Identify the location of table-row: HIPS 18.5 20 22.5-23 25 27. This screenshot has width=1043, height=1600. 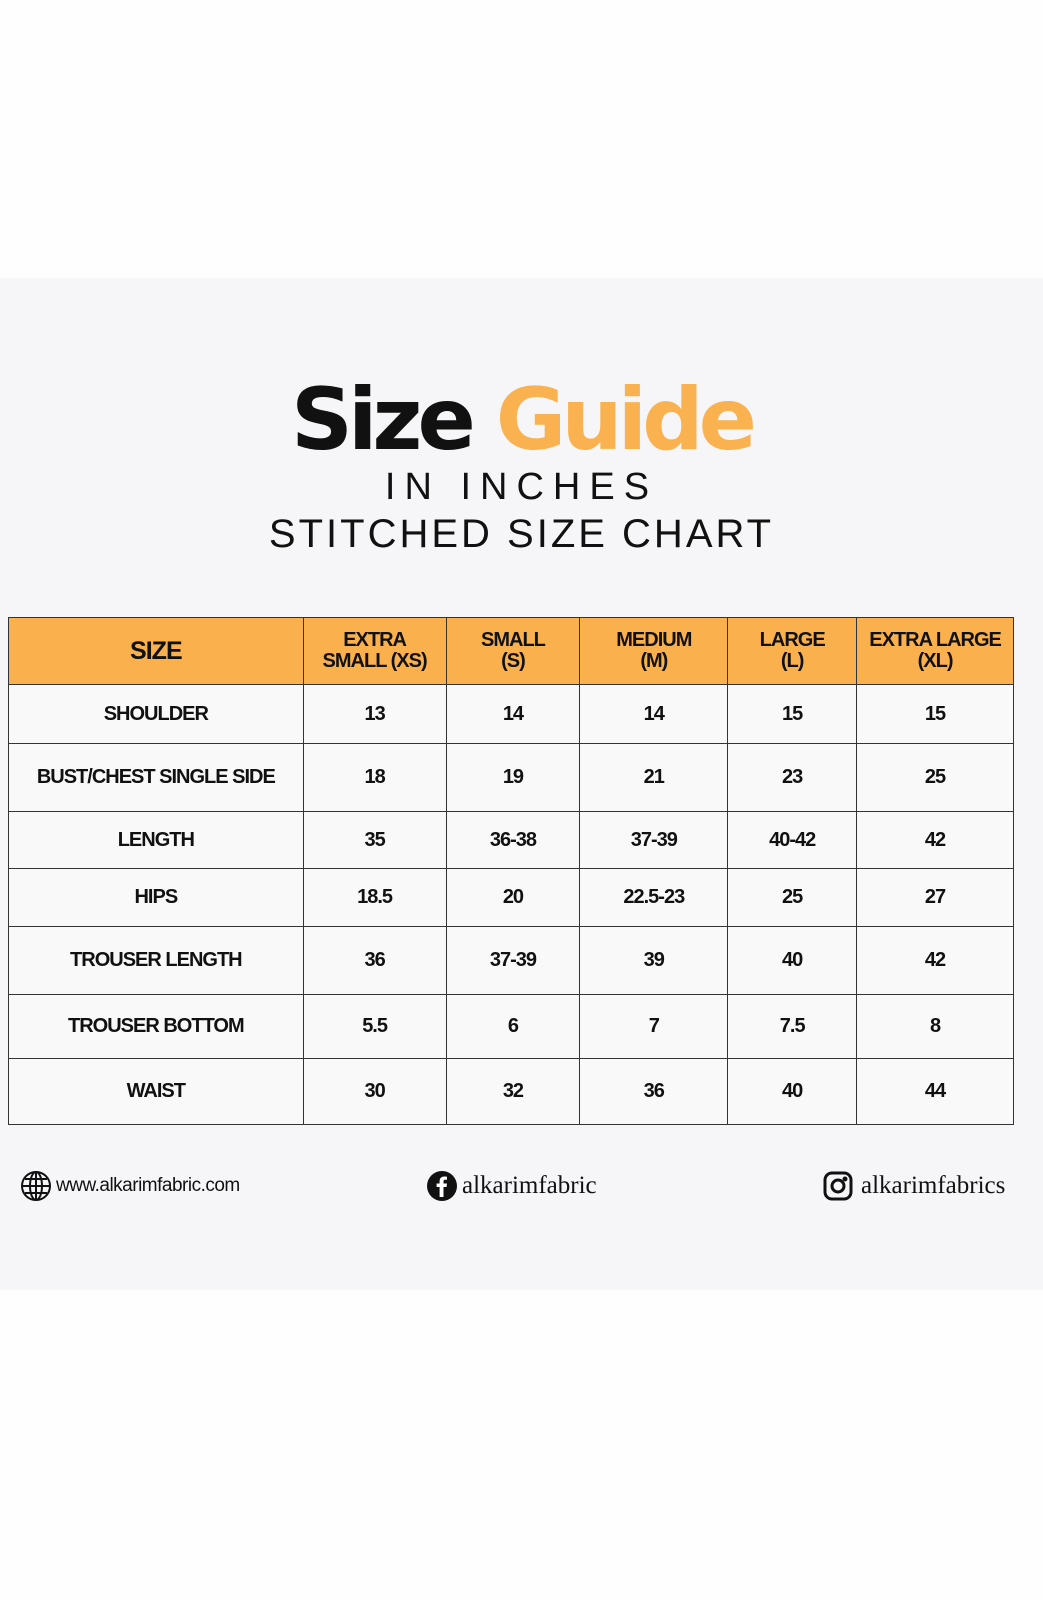
(511, 897).